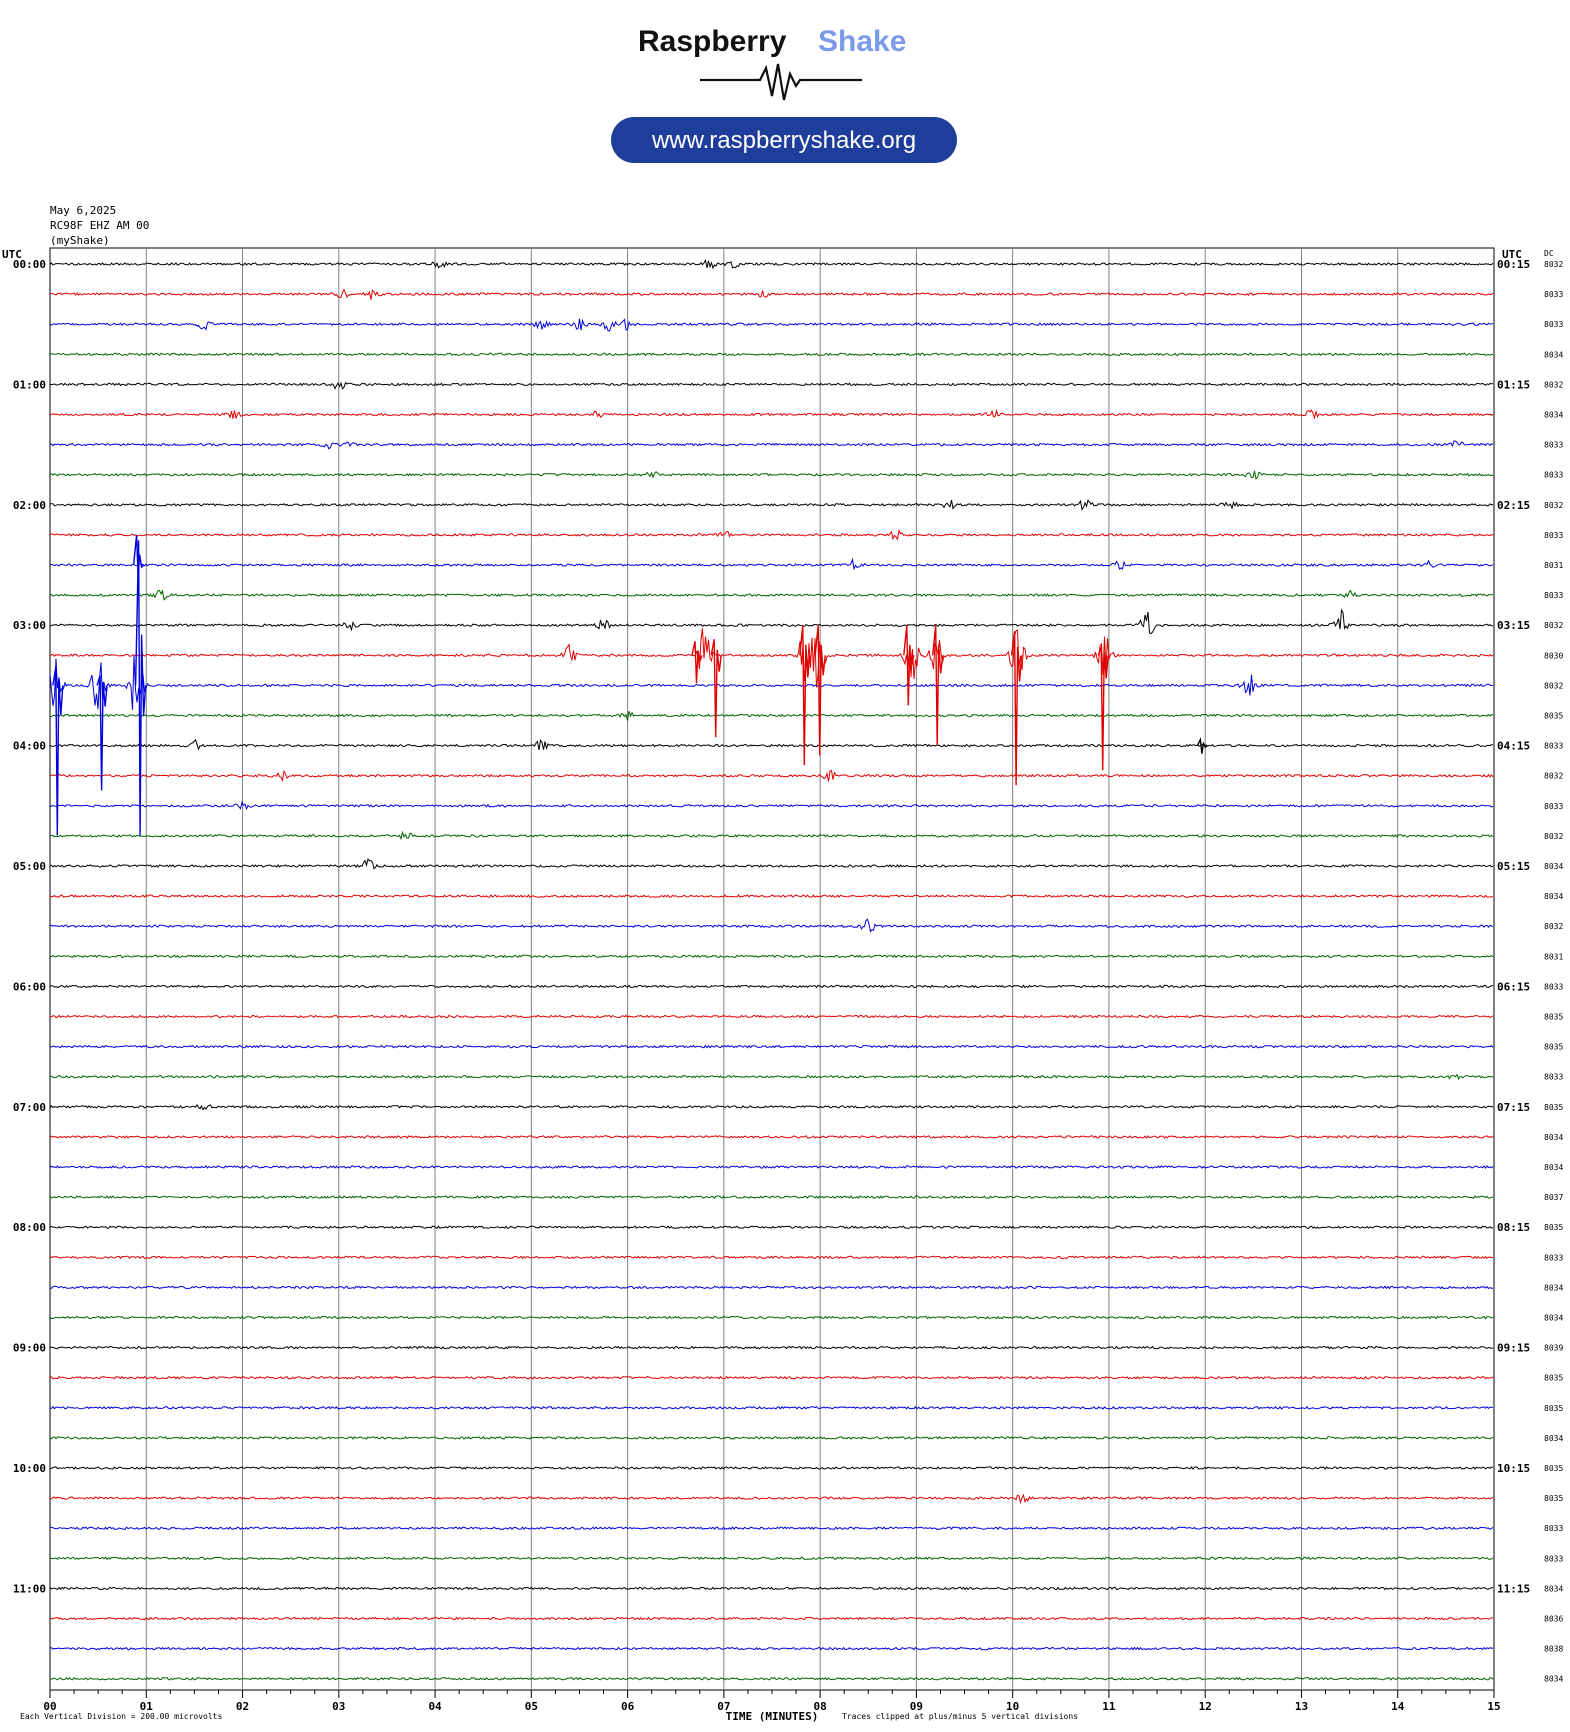 The image size is (1570, 1732). I want to click on url-link: www.raspberryshake.org, so click(783, 140).